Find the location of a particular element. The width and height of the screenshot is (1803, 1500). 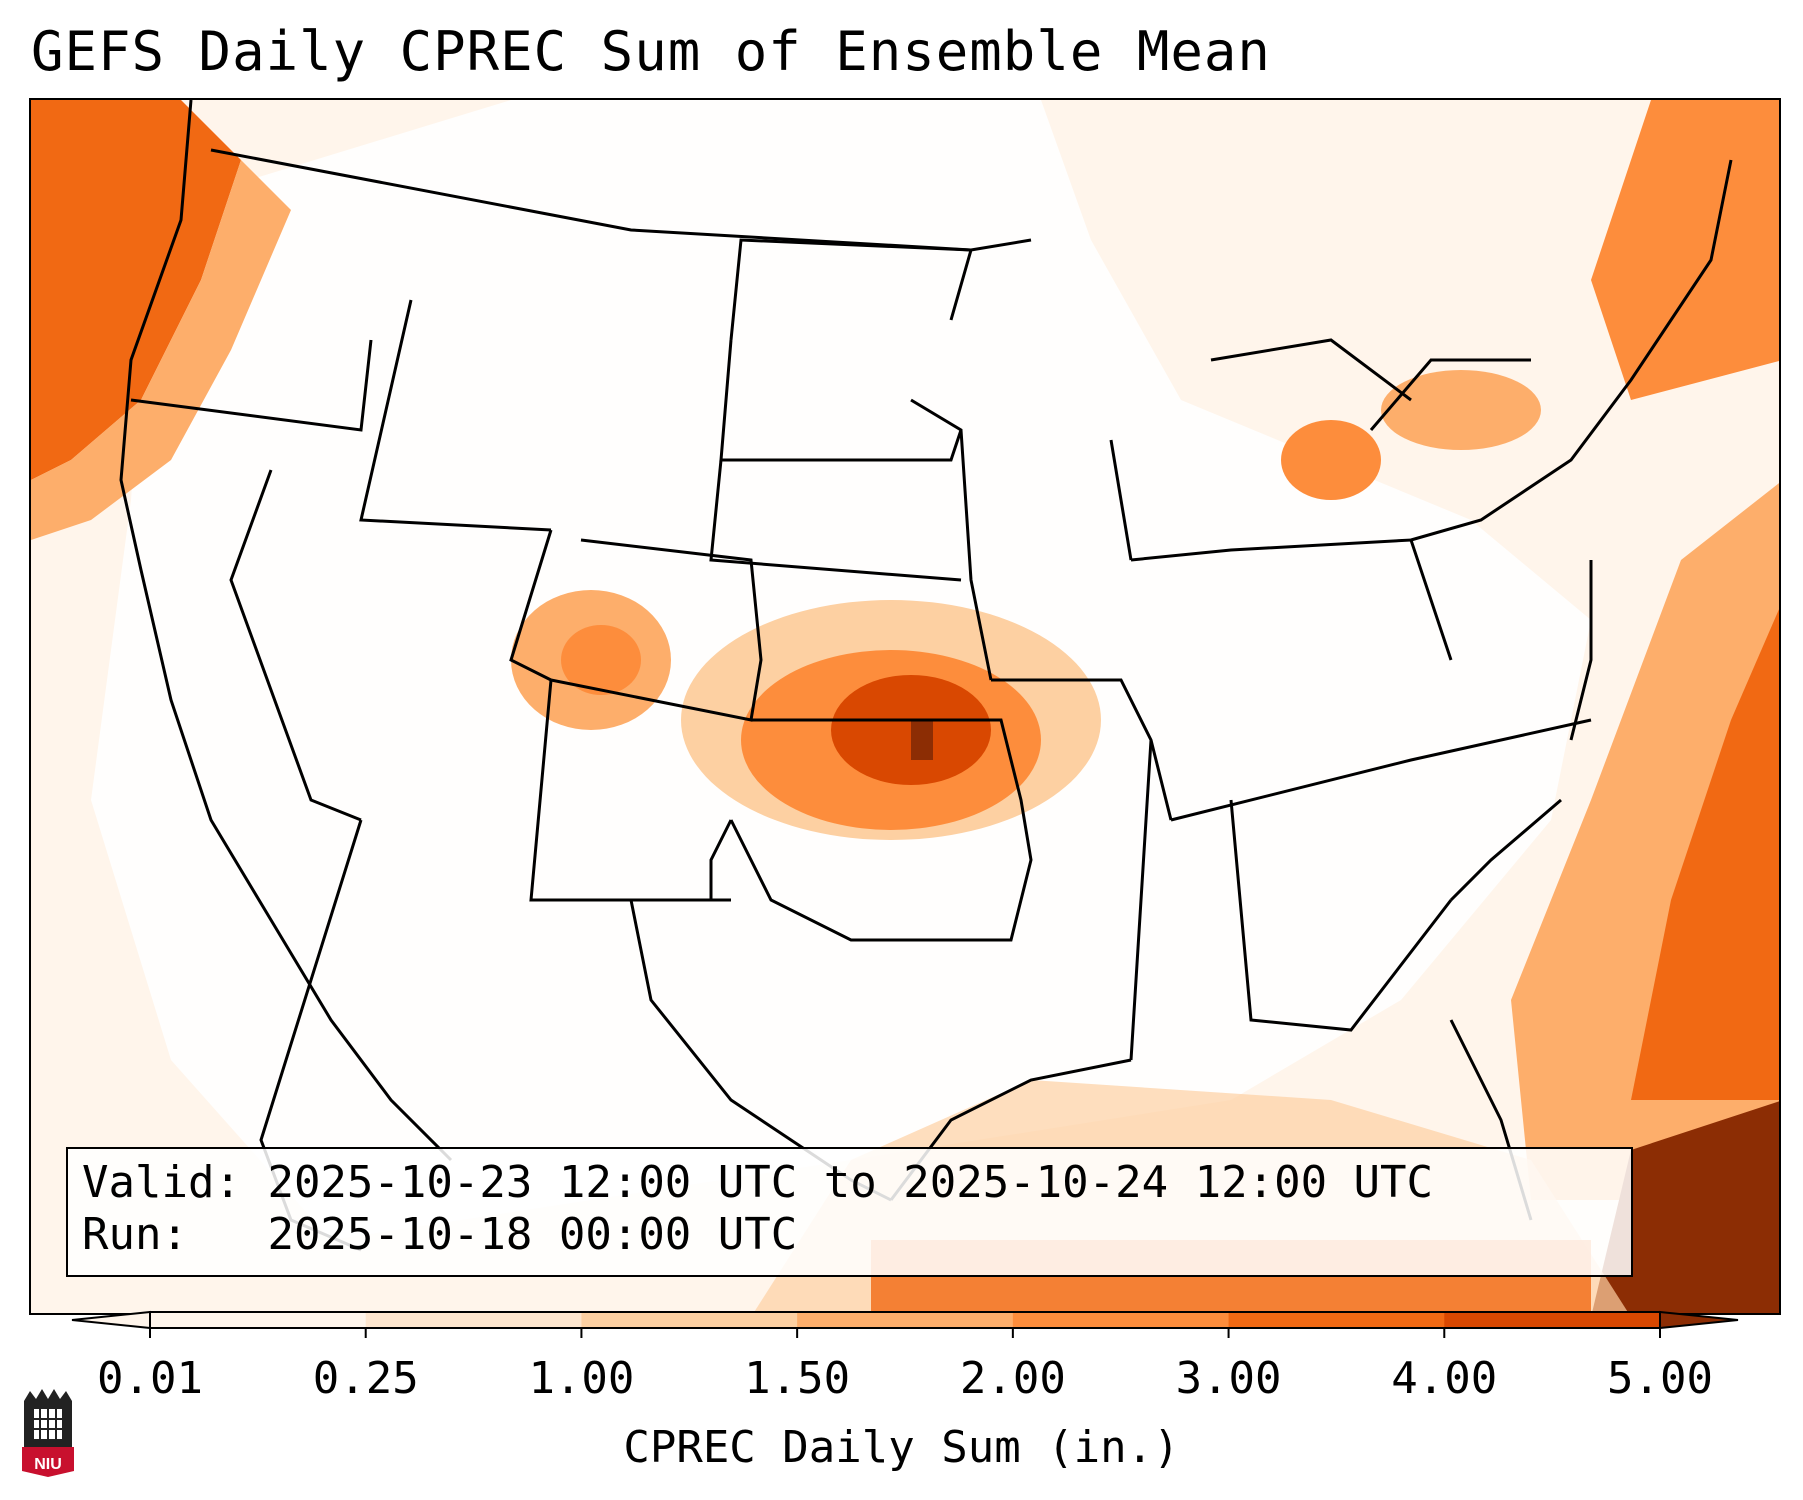

niu-logo: NIU is located at coordinates (48, 1433).